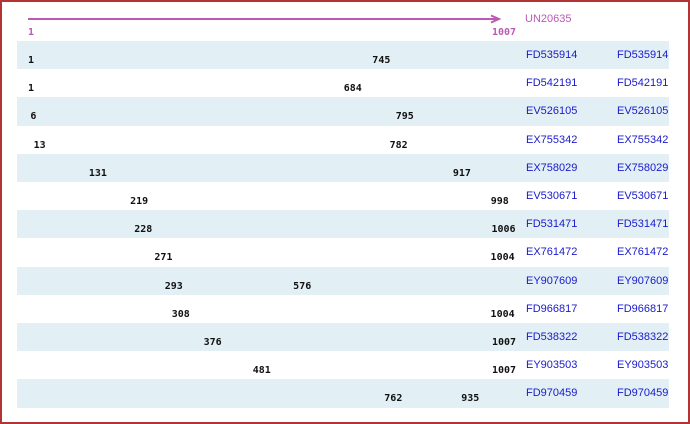 The height and width of the screenshot is (424, 690). I want to click on read-end-coordinate: 782, so click(398, 145).